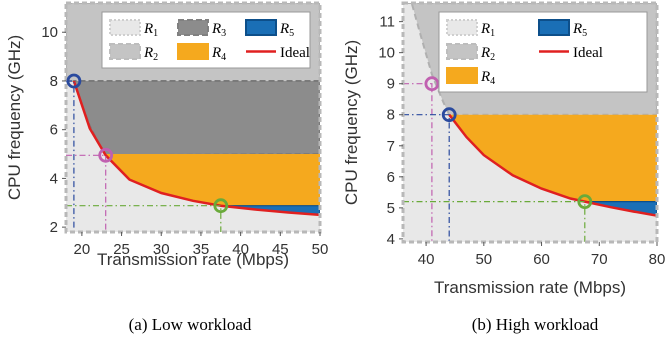 The width and height of the screenshot is (667, 343). I want to click on legend-label-4: Ideal, so click(588, 53).